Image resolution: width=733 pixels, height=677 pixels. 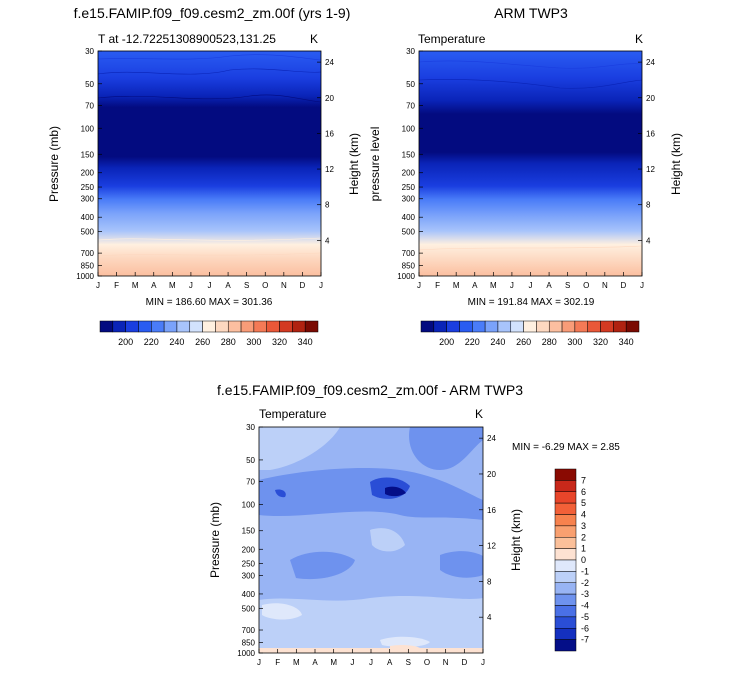 I want to click on height-tick-label: 24, so click(x=650, y=62).